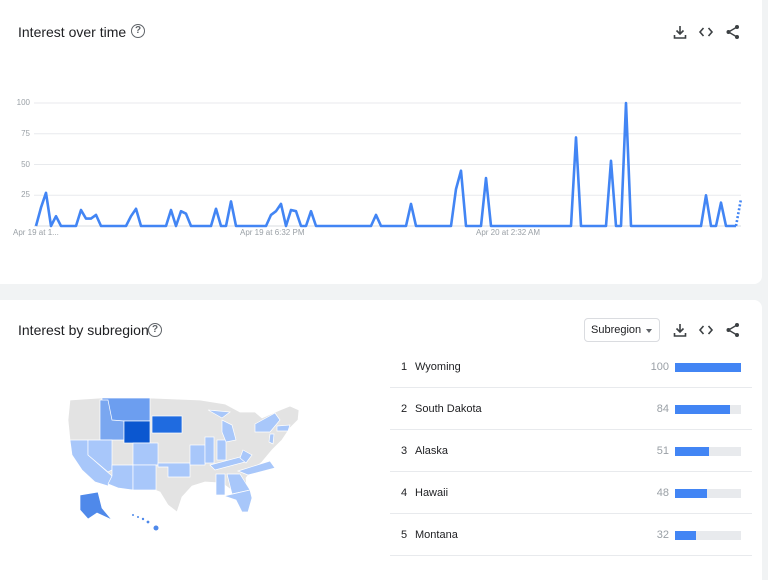 Image resolution: width=768 pixels, height=580 pixels. I want to click on subregion-row: 4 Hawaii 48, so click(571, 493).